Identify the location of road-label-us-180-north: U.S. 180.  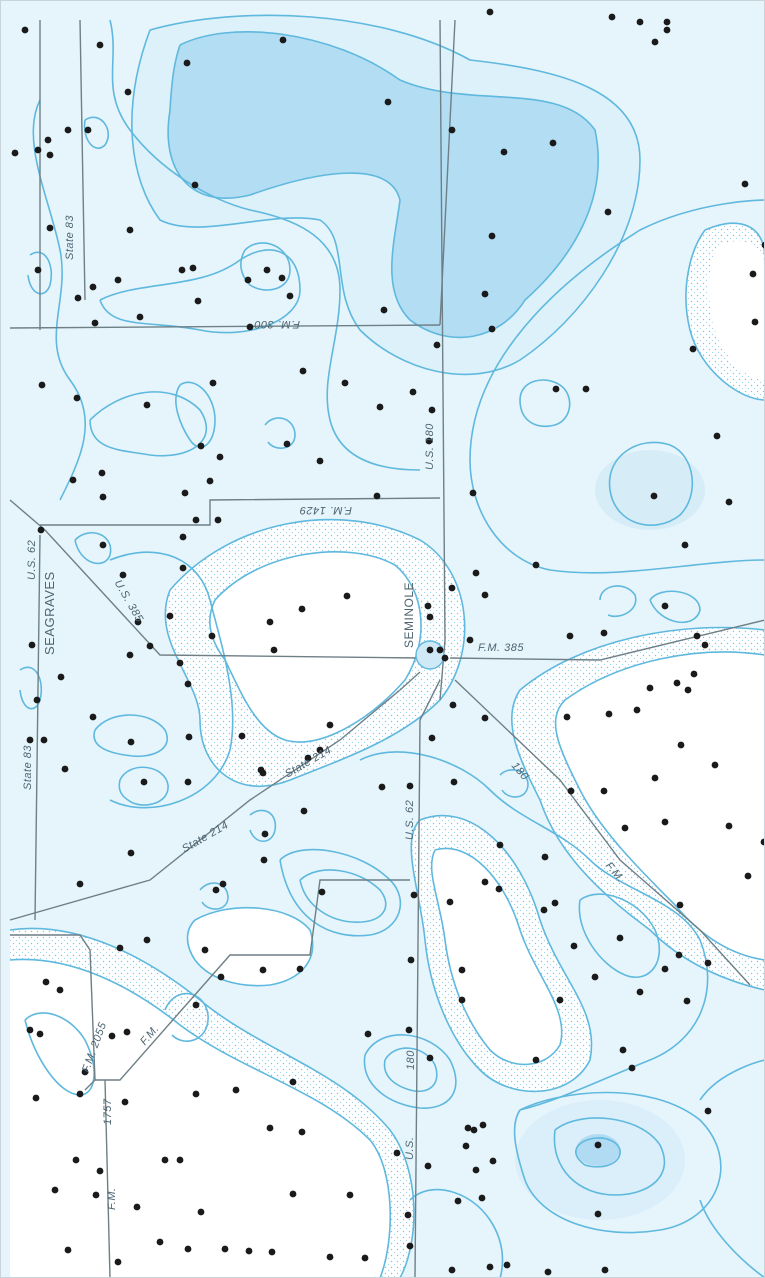
(430, 446).